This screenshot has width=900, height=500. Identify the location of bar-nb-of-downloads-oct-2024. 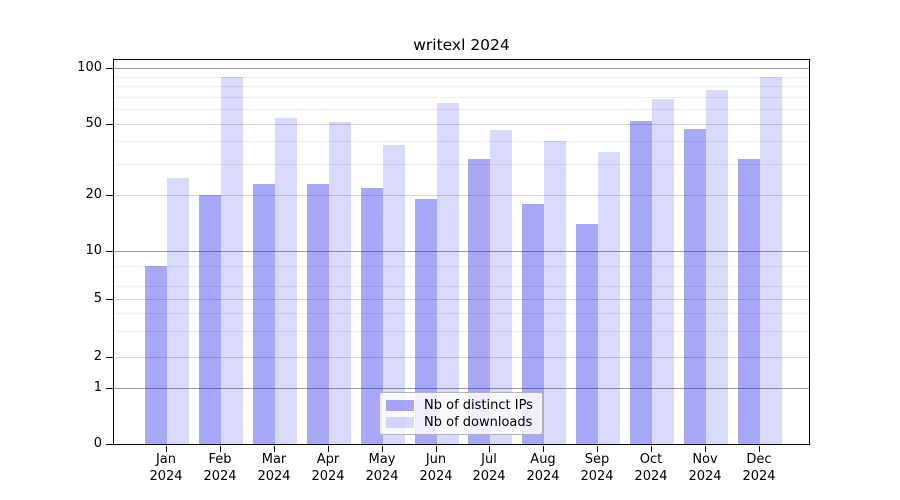
(663, 271).